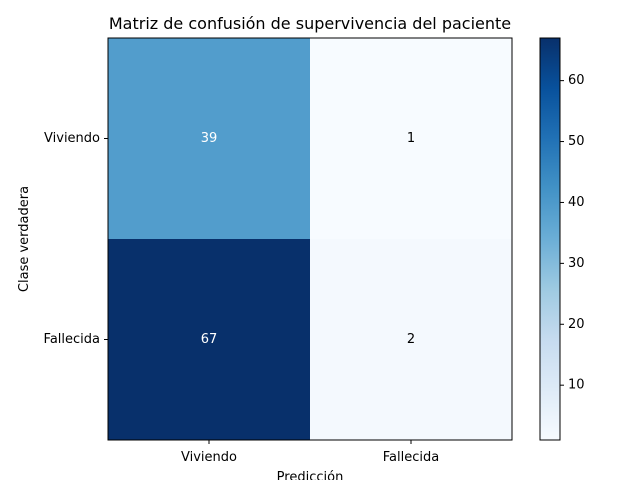  I want to click on cell-value-label: 1, so click(411, 138).